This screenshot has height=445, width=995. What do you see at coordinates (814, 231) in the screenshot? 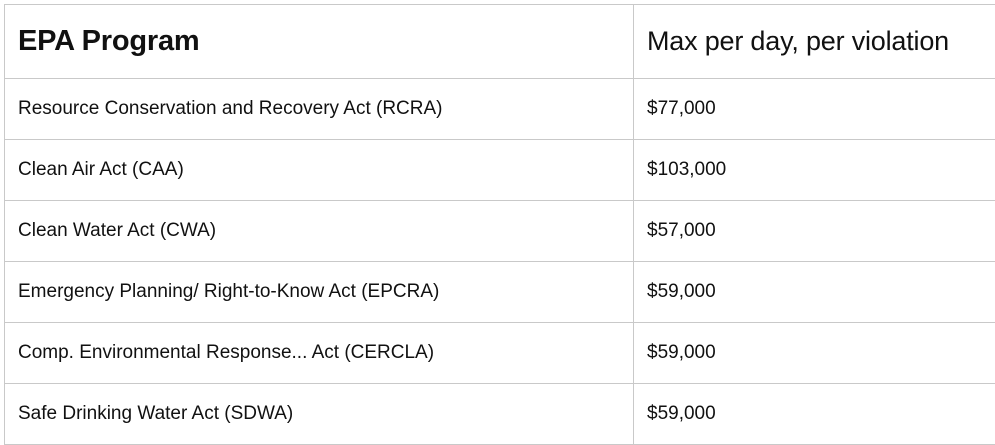
I see `max-cell: $57,000` at bounding box center [814, 231].